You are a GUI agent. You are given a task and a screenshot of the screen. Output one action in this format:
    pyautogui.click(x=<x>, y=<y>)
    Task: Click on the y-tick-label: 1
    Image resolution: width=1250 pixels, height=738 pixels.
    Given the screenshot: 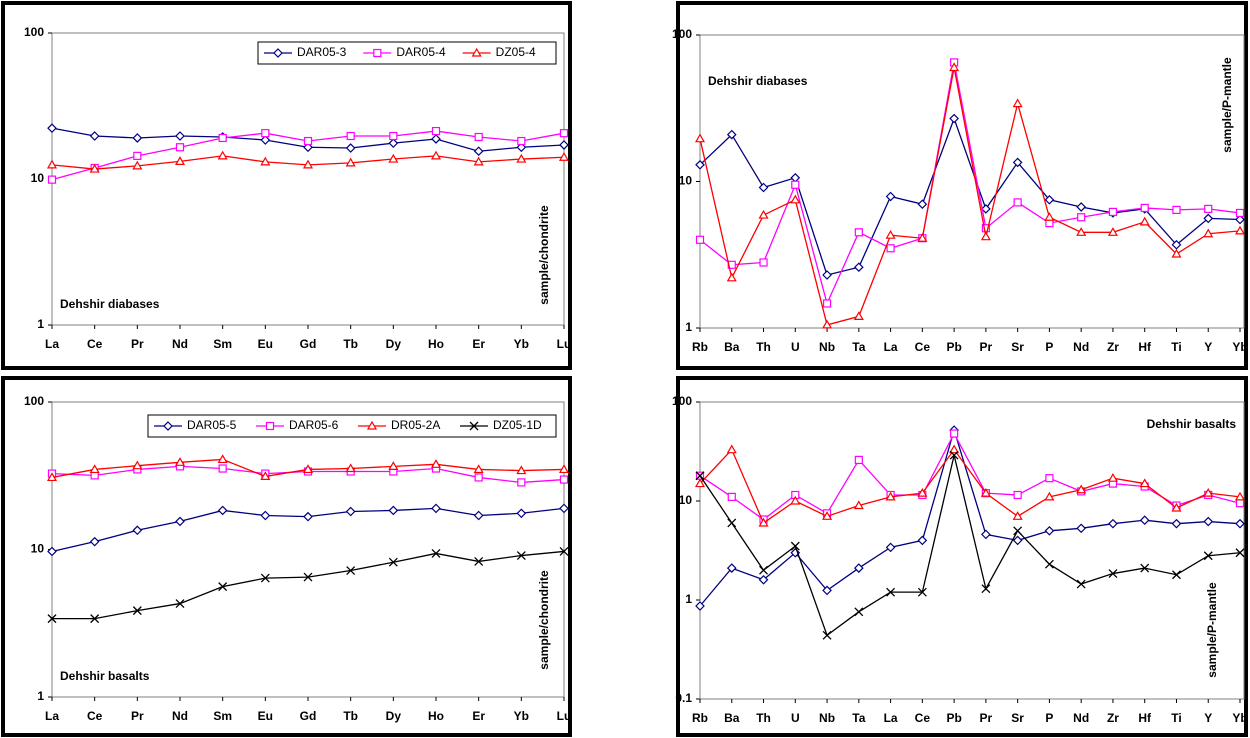 What is the action you would take?
    pyautogui.click(x=40, y=696)
    